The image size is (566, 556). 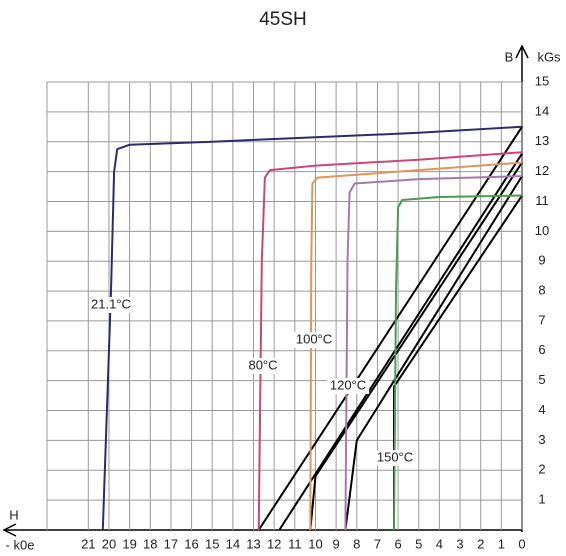 What do you see at coordinates (336, 543) in the screenshot?
I see `x-tick-label: 9` at bounding box center [336, 543].